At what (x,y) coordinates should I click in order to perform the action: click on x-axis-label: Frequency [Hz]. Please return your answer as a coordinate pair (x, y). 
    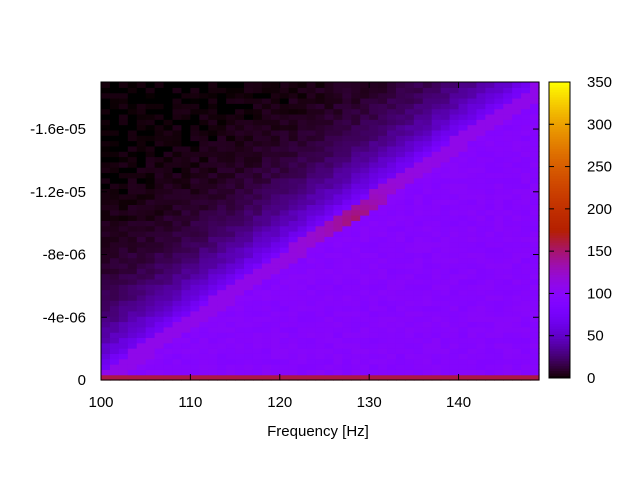
    Looking at the image, I should click on (318, 431).